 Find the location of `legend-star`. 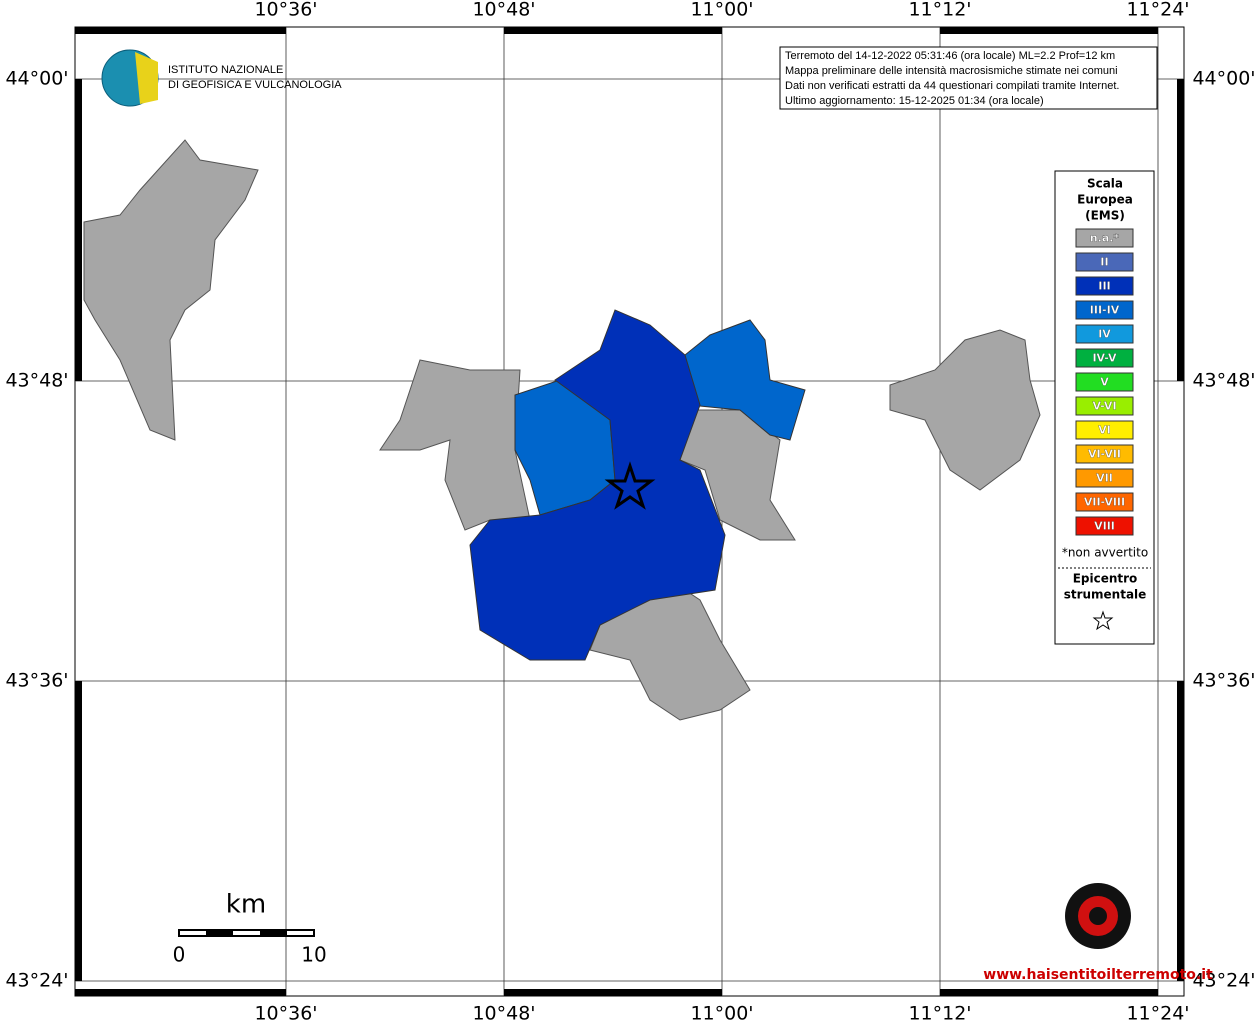

legend-star is located at coordinates (1103, 620).